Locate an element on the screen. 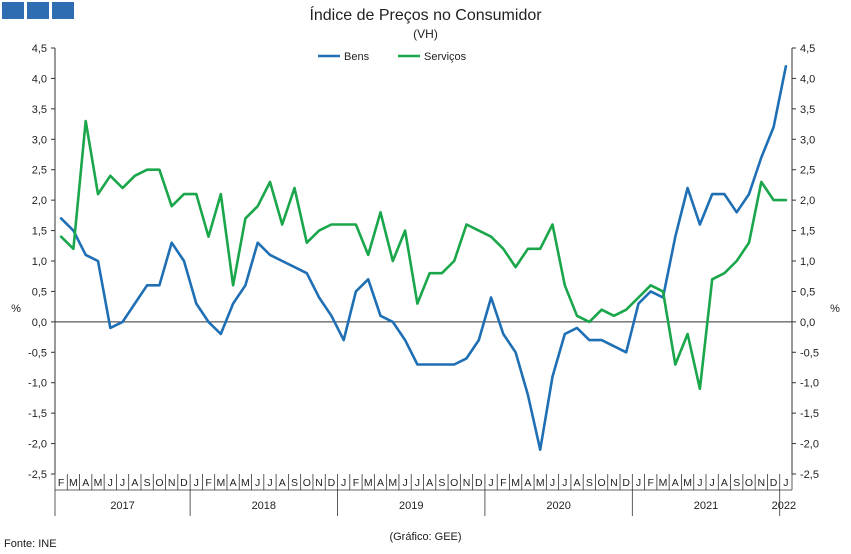 This screenshot has height=554, width=851. y-tick-label-right: -2,5 is located at coordinates (809, 475).